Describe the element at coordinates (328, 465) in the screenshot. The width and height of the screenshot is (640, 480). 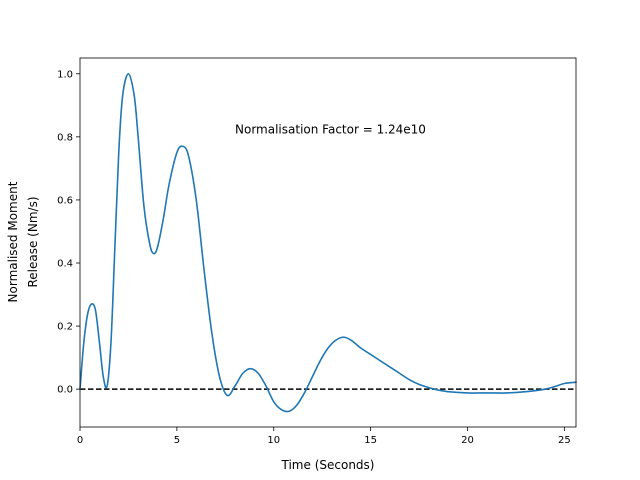
I see `x-axis-label: Time (Seconds)` at that location.